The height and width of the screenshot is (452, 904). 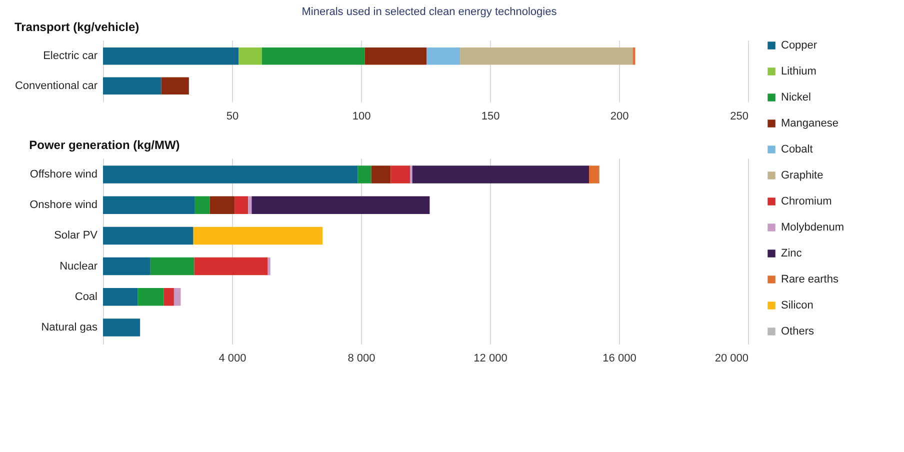 I want to click on legend-label: Manganese, so click(x=809, y=124).